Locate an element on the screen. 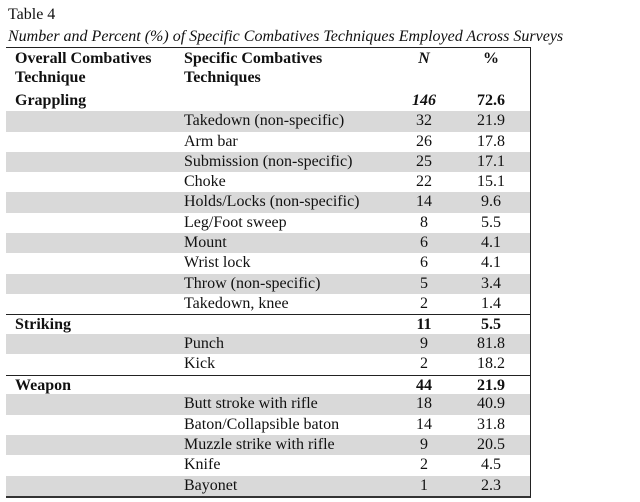 Image resolution: width=640 pixels, height=502 pixels. n-cell: 44 is located at coordinates (424, 385).